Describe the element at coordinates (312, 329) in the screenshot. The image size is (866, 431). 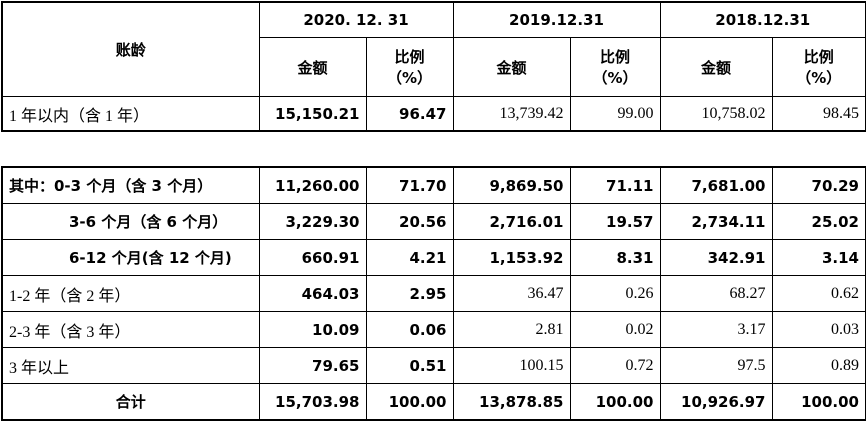
I see `cell-value: 10.09` at that location.